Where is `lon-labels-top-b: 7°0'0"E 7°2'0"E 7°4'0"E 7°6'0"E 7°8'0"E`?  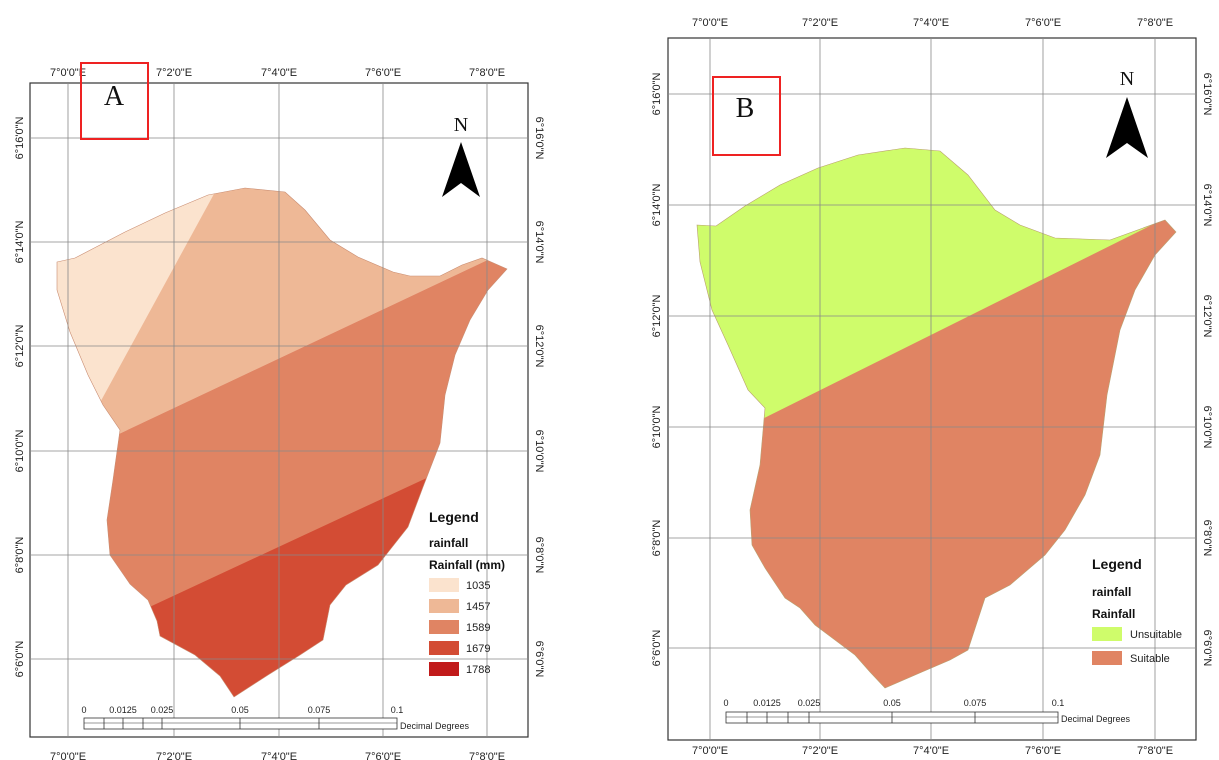 lon-labels-top-b: 7°0'0"E 7°2'0"E 7°4'0"E 7°6'0"E 7°8'0"E is located at coordinates (932, 23).